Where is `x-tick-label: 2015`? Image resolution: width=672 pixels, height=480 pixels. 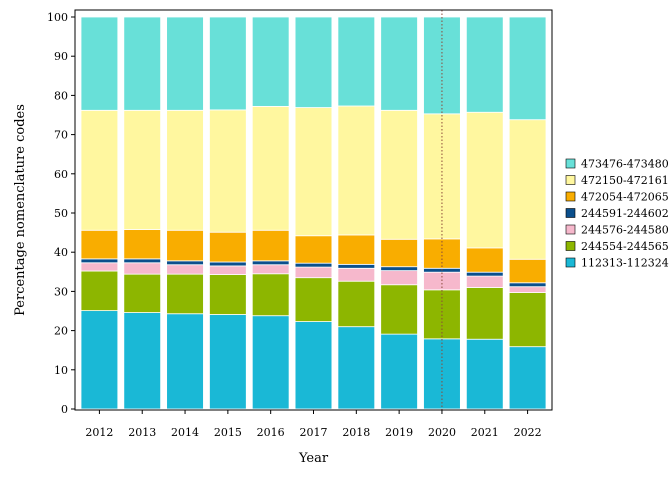
x-tick-label: 2015 is located at coordinates (228, 432).